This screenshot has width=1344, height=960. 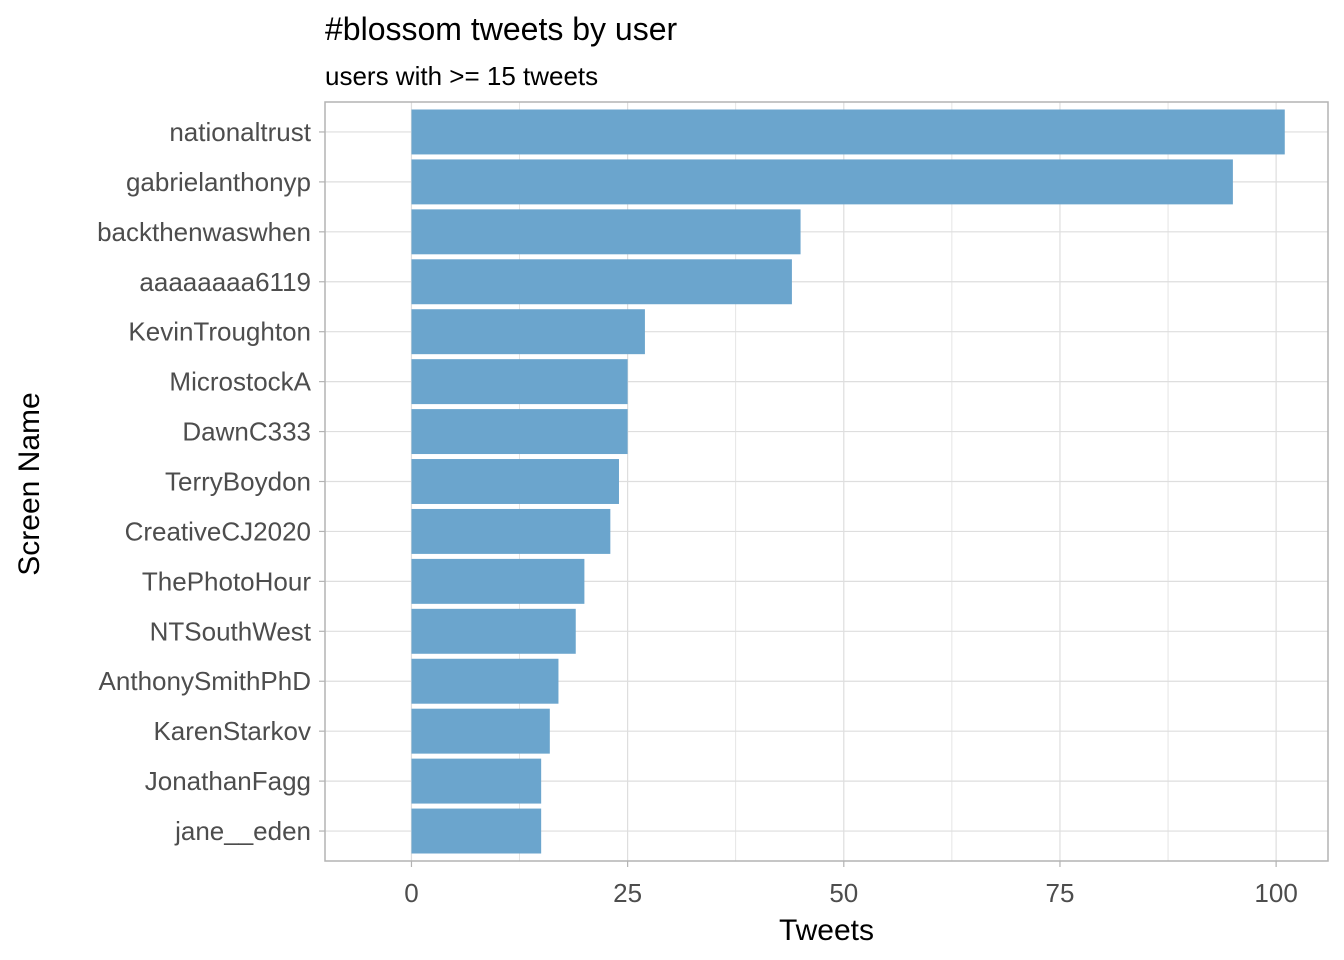 I want to click on bar-NTSouthWest, so click(x=493, y=631).